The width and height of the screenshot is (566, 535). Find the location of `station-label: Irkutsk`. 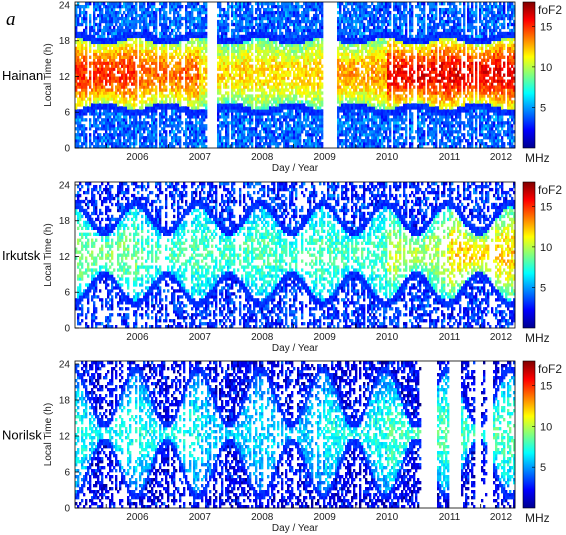

station-label: Irkutsk is located at coordinates (21, 255).